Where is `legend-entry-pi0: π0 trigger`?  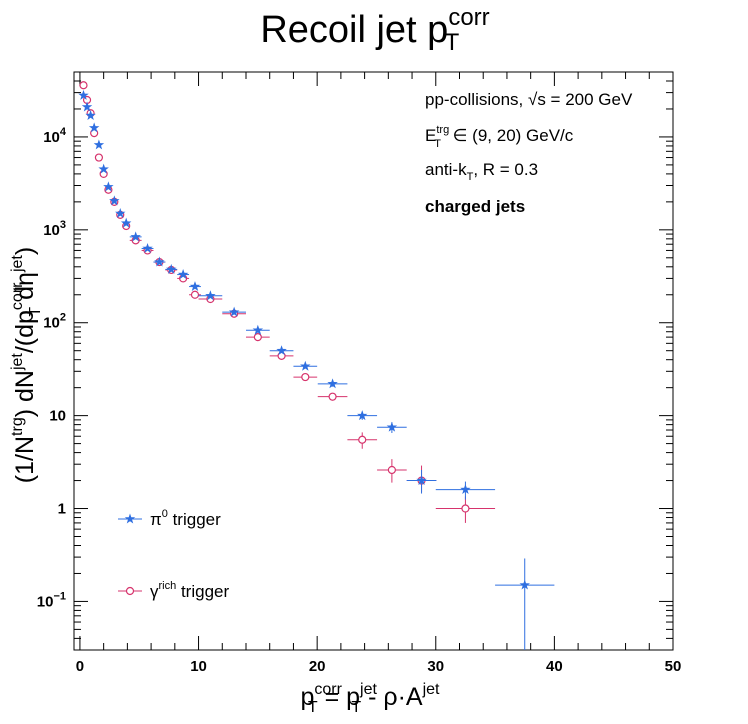 legend-entry-pi0: π0 trigger is located at coordinates (169, 518).